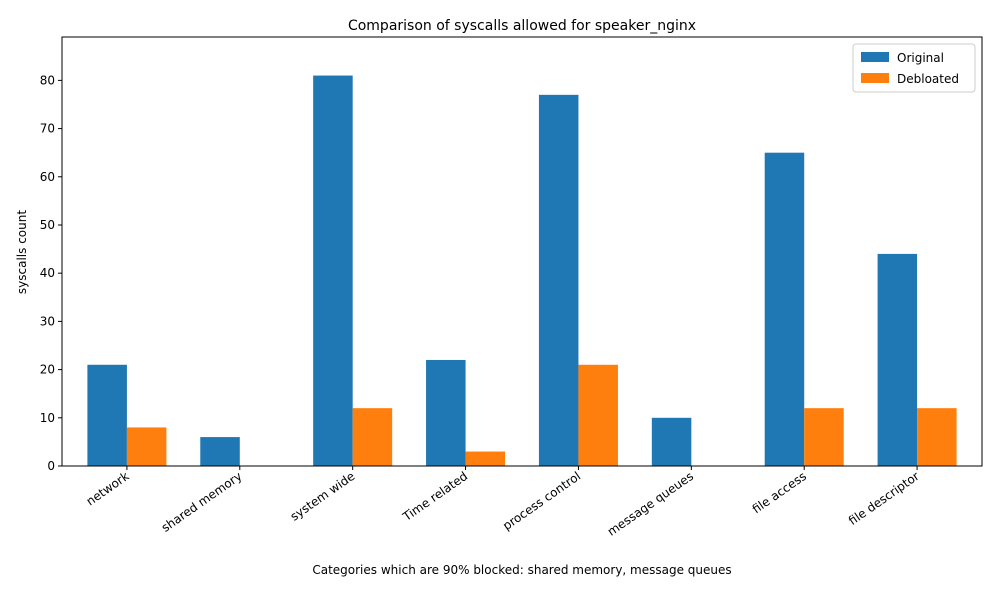 The height and width of the screenshot is (600, 1000). Describe the element at coordinates (897, 359) in the screenshot. I see `bar-original-file-descriptor` at that location.